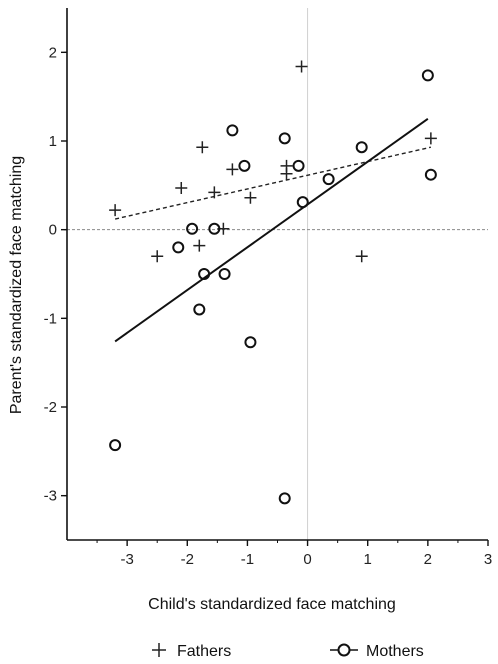  What do you see at coordinates (272, 604) in the screenshot?
I see `x-axis-title: Child's standardized face matching` at bounding box center [272, 604].